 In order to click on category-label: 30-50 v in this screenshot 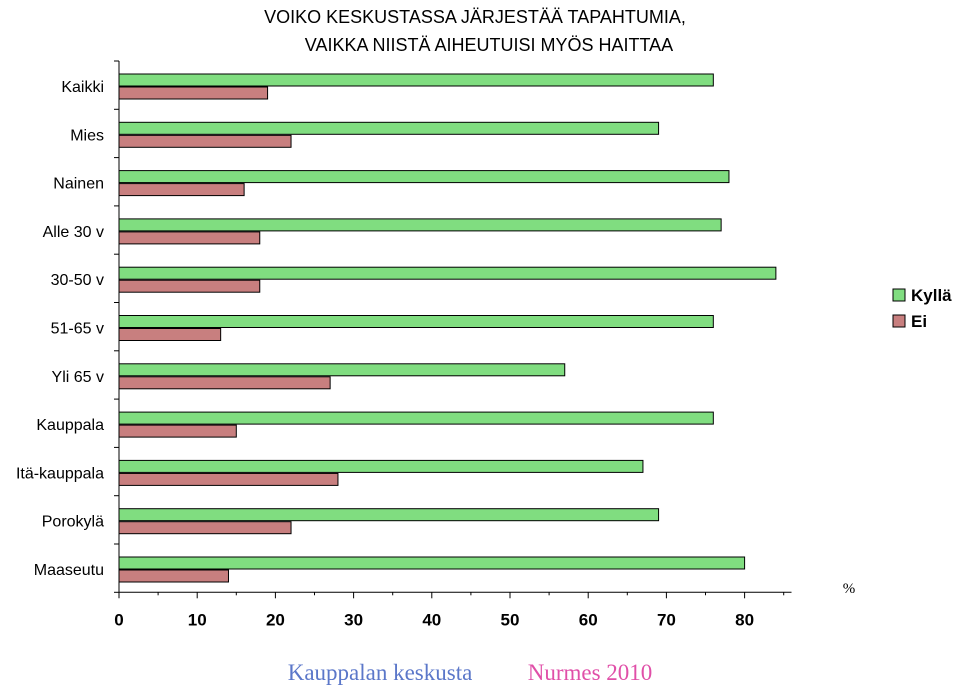, I will do `click(77, 280)`.